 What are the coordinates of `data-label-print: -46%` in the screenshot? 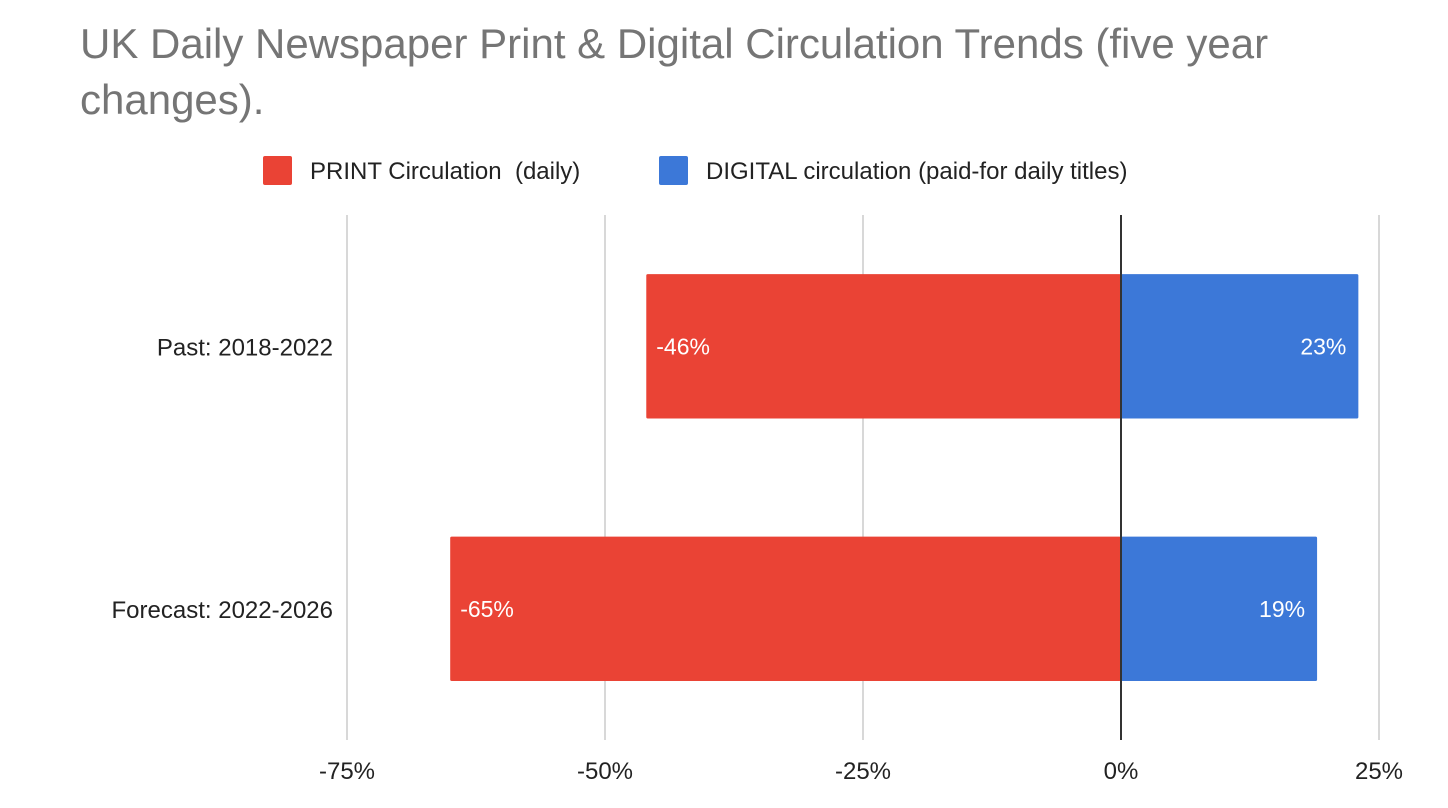 It's located at (683, 346).